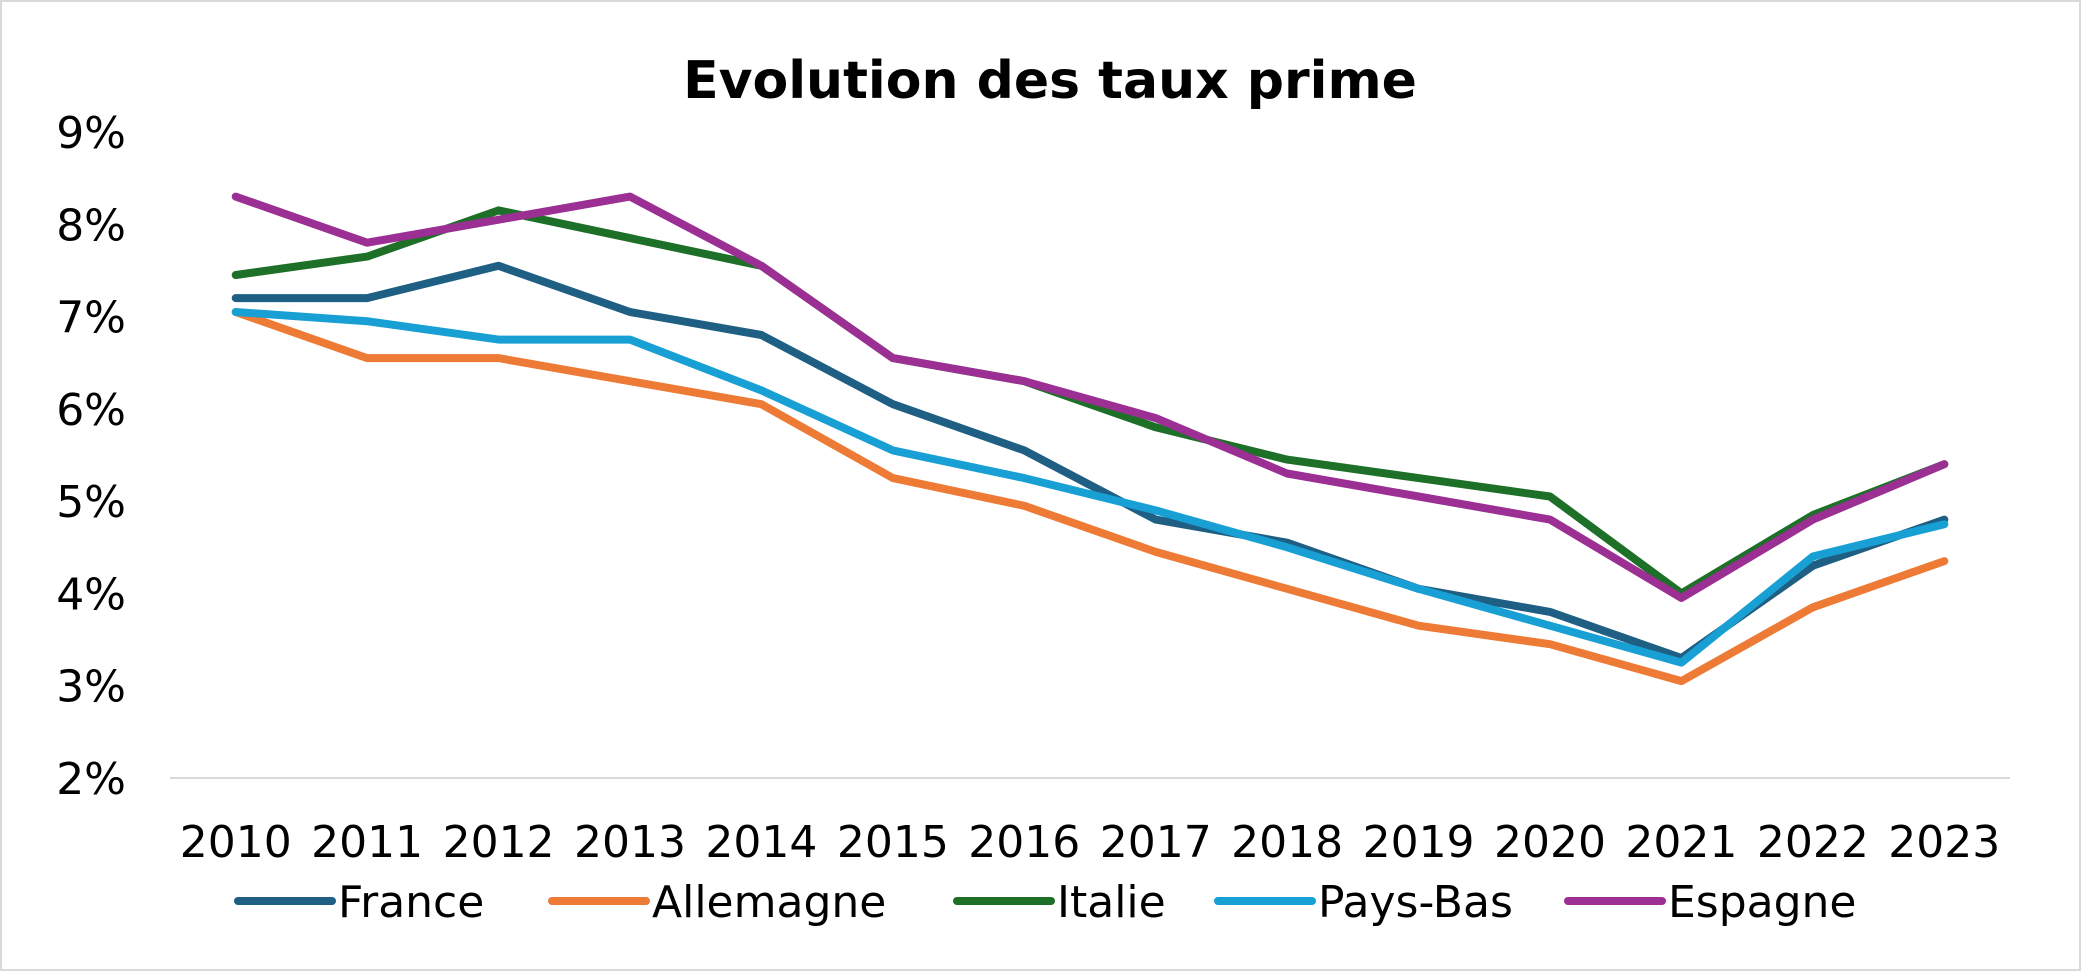 Image resolution: width=2081 pixels, height=974 pixels. What do you see at coordinates (91, 779) in the screenshot?
I see `y-tick-label: 2%` at bounding box center [91, 779].